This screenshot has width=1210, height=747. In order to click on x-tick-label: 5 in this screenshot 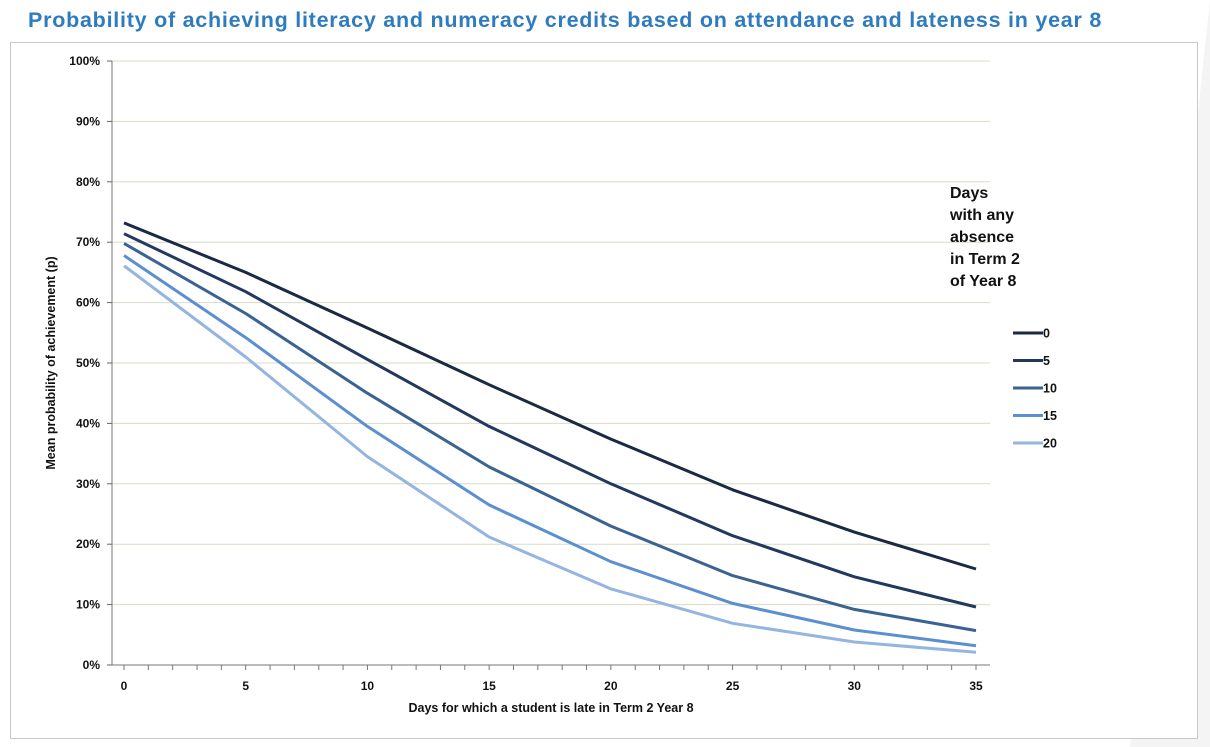, I will do `click(245, 686)`.